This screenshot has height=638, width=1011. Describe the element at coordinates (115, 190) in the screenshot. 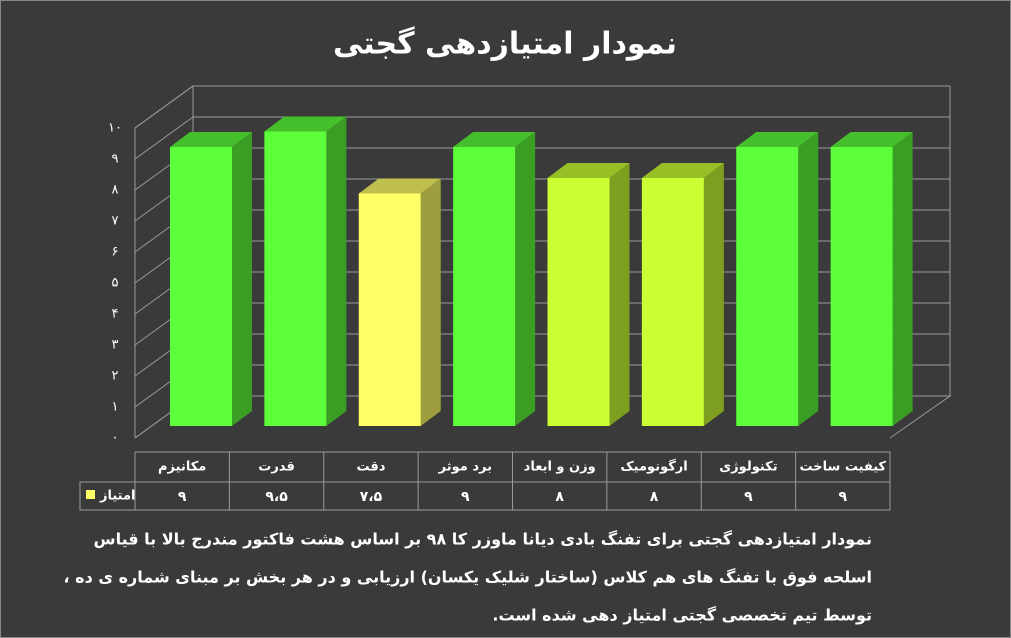

I see `y-tick-label: ۸` at that location.